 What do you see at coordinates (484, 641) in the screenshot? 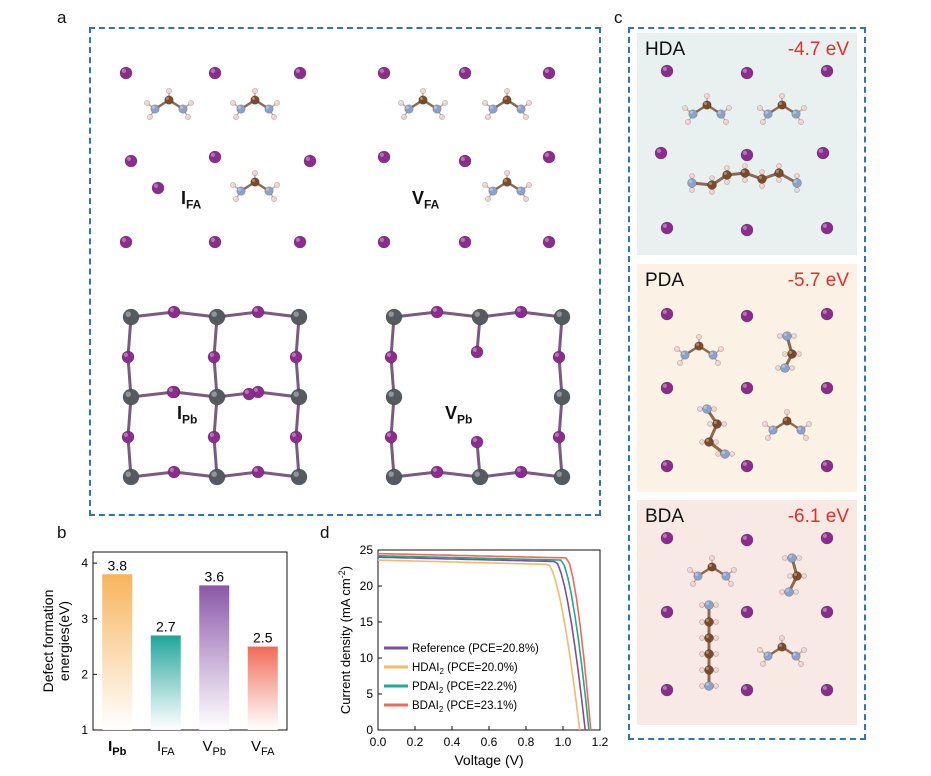
I see `jv-curve` at bounding box center [484, 641].